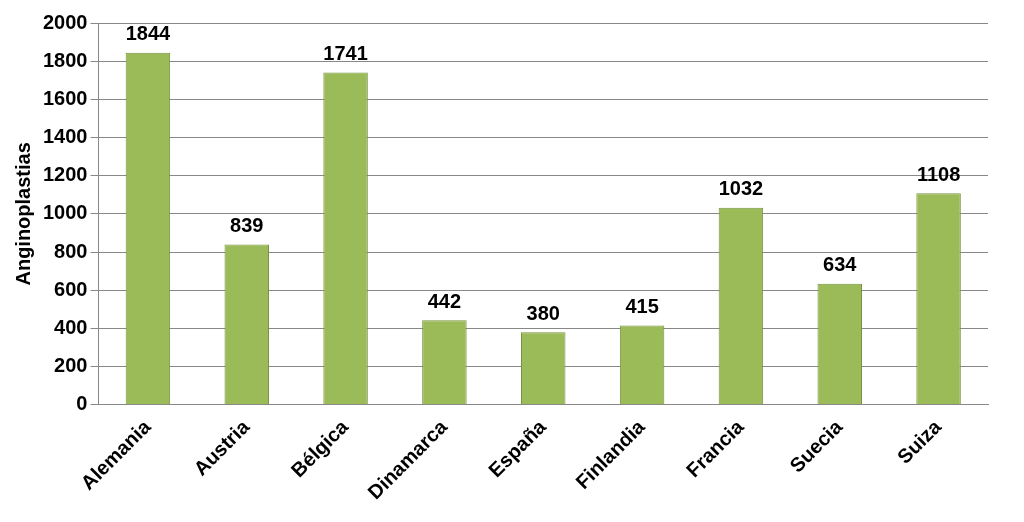 This screenshot has height=522, width=1024. I want to click on y-tick-label: 1600, so click(65, 97).